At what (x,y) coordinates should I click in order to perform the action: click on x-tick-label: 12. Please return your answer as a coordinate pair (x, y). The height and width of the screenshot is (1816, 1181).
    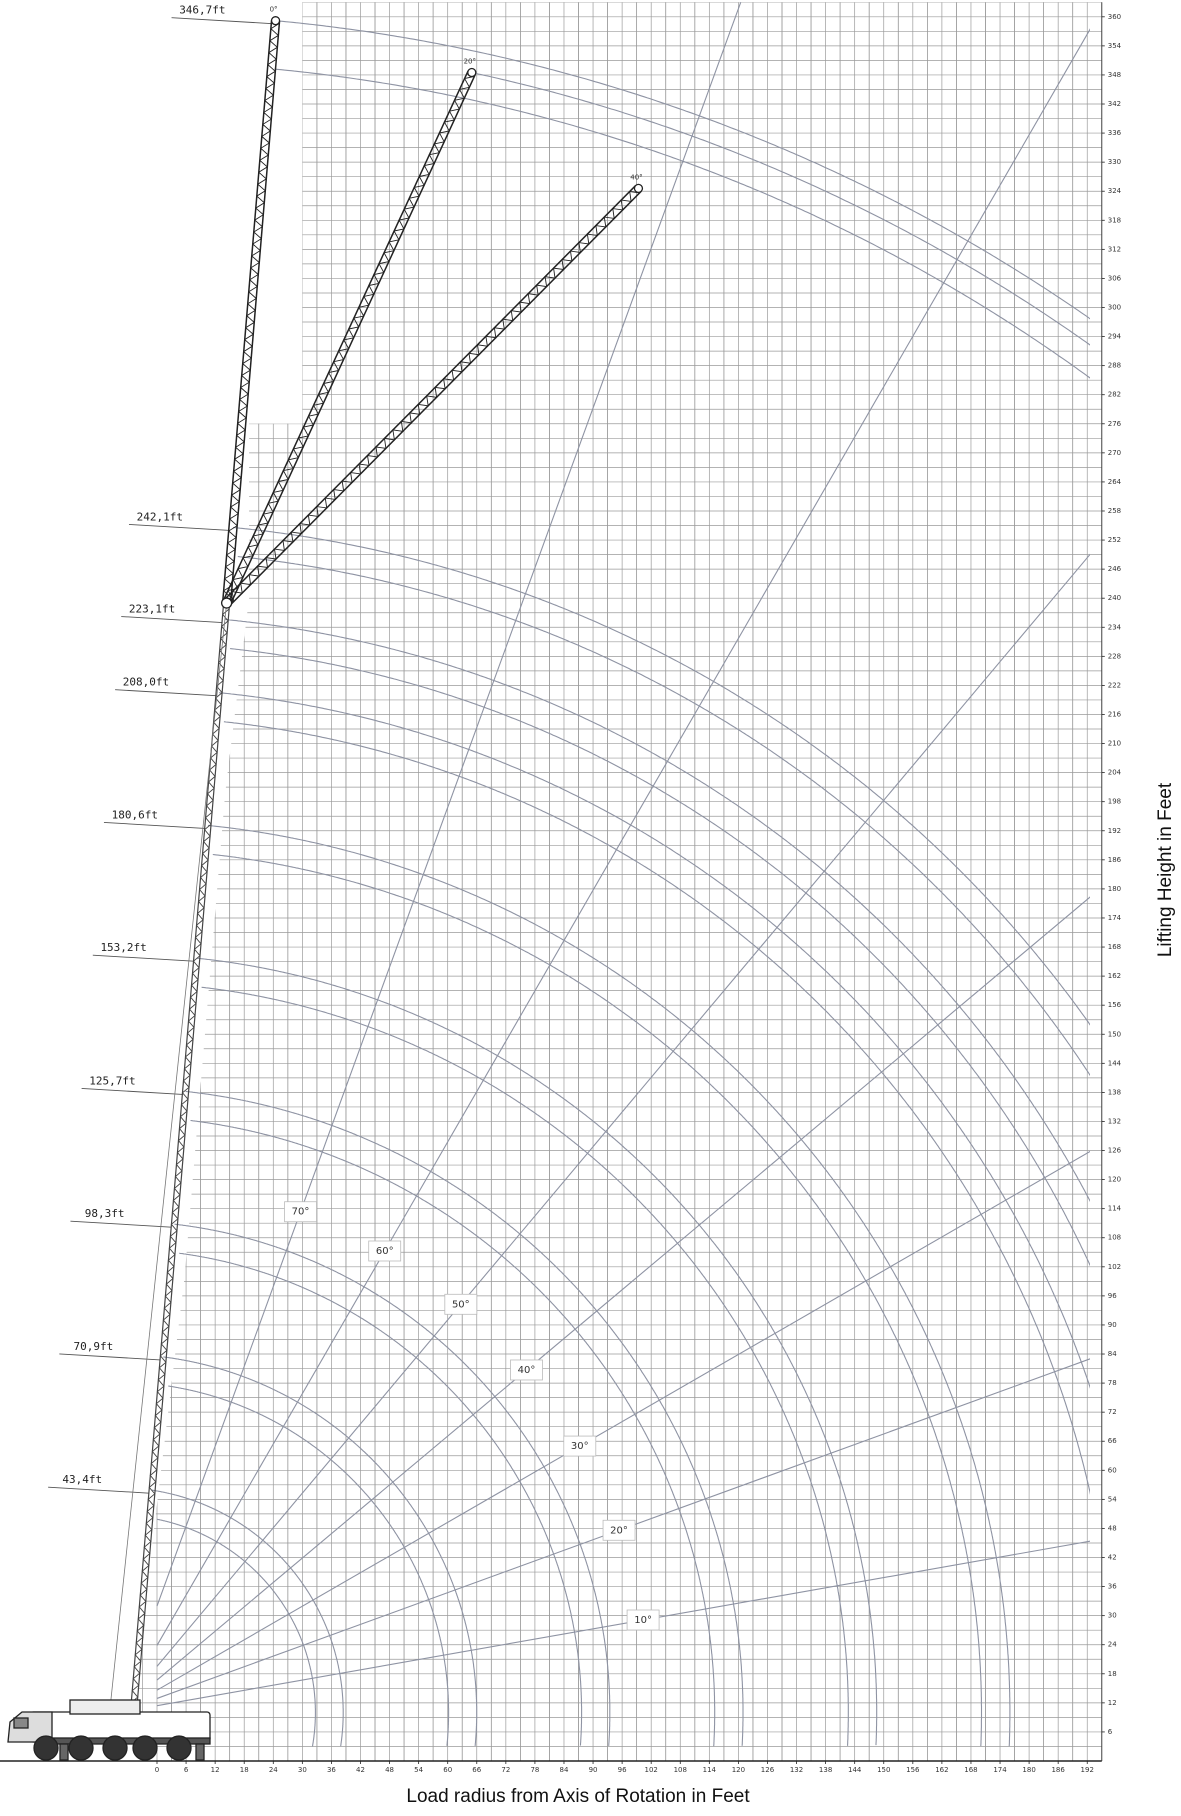
    Looking at the image, I should click on (215, 1770).